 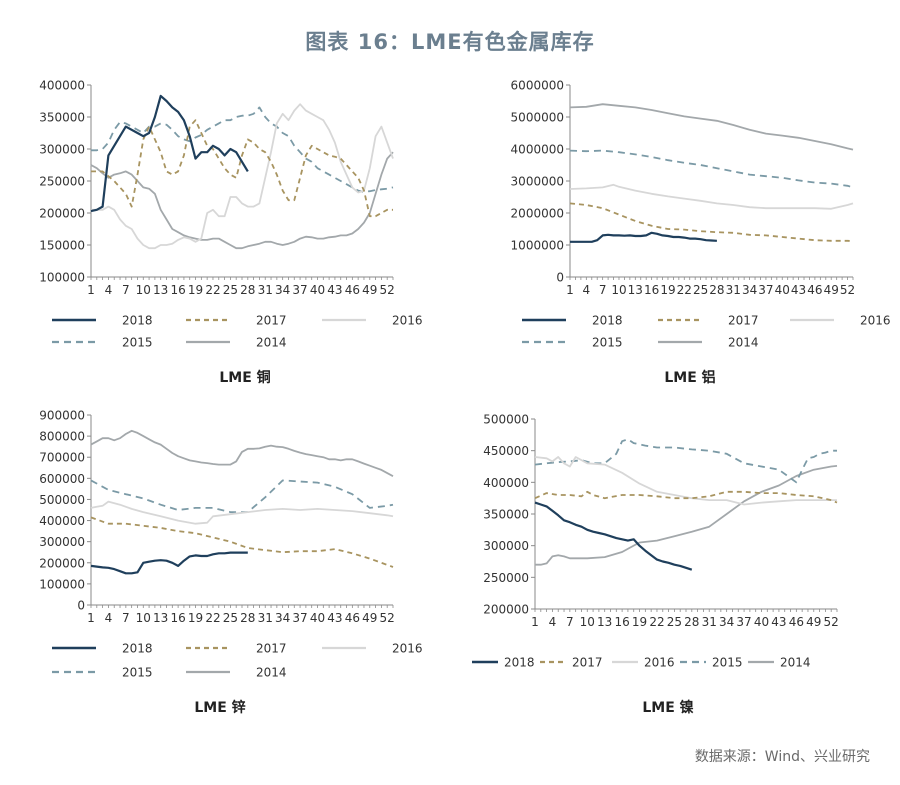 I want to click on y-tick-label: 350000, so click(x=62, y=118).